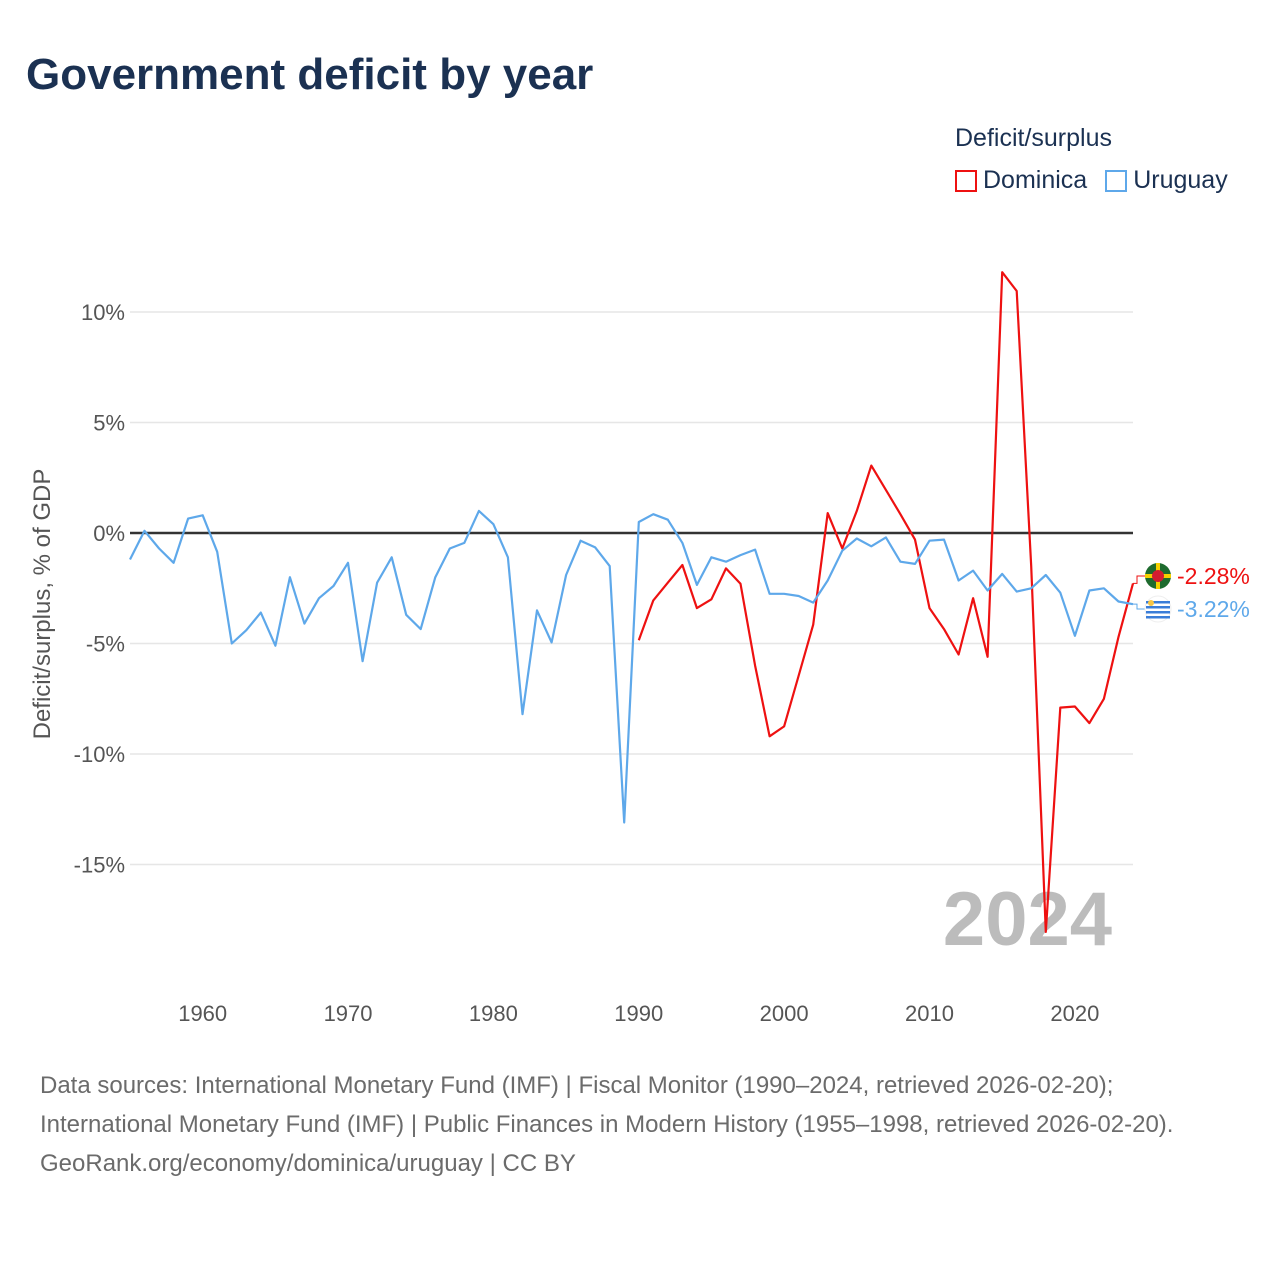  What do you see at coordinates (638, 1013) in the screenshot?
I see `x-tick-label: 1990` at bounding box center [638, 1013].